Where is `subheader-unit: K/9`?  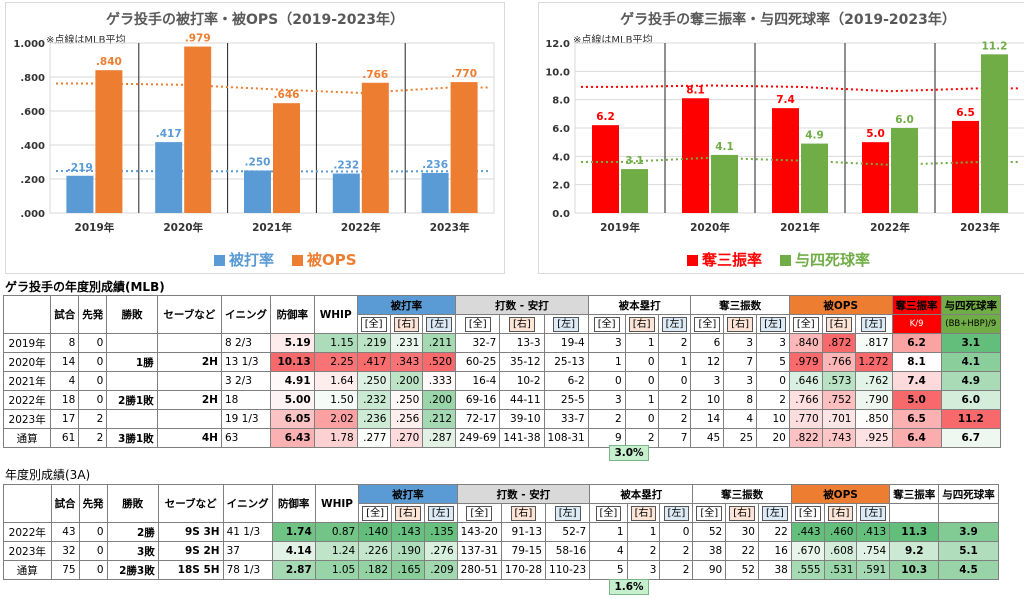 subheader-unit: K/9 is located at coordinates (916, 324).